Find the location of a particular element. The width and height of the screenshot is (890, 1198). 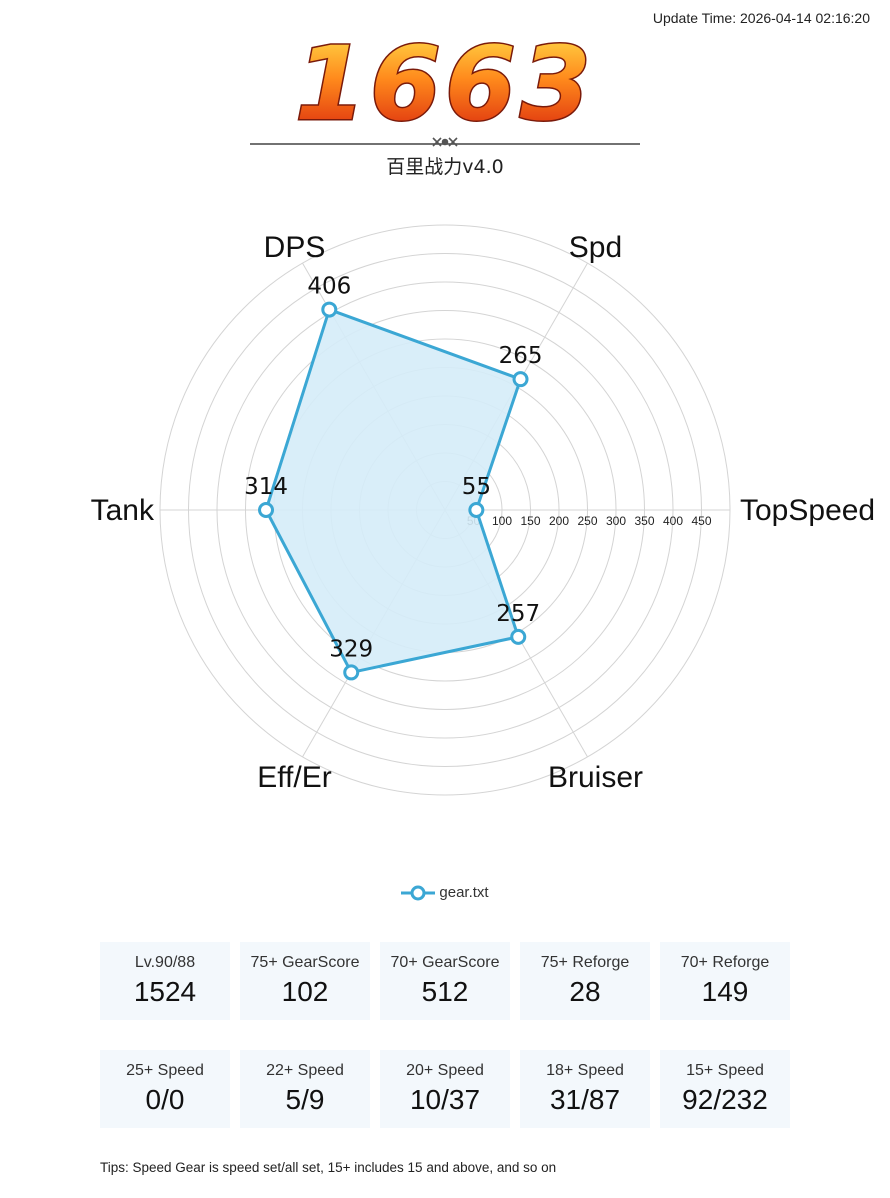

stat-card: 75+ Reforge 28 is located at coordinates (585, 981).